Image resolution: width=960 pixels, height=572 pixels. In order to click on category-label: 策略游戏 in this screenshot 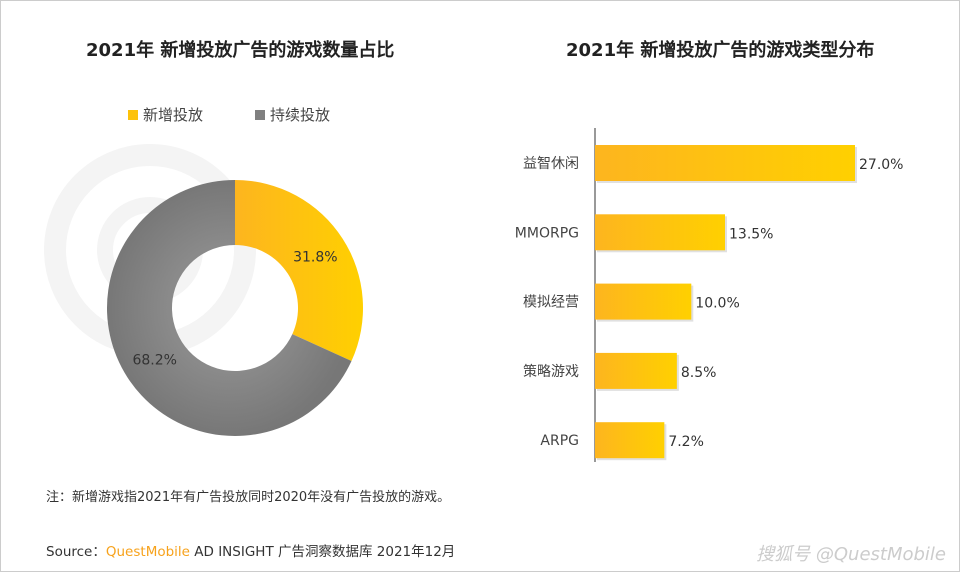, I will do `click(551, 371)`.